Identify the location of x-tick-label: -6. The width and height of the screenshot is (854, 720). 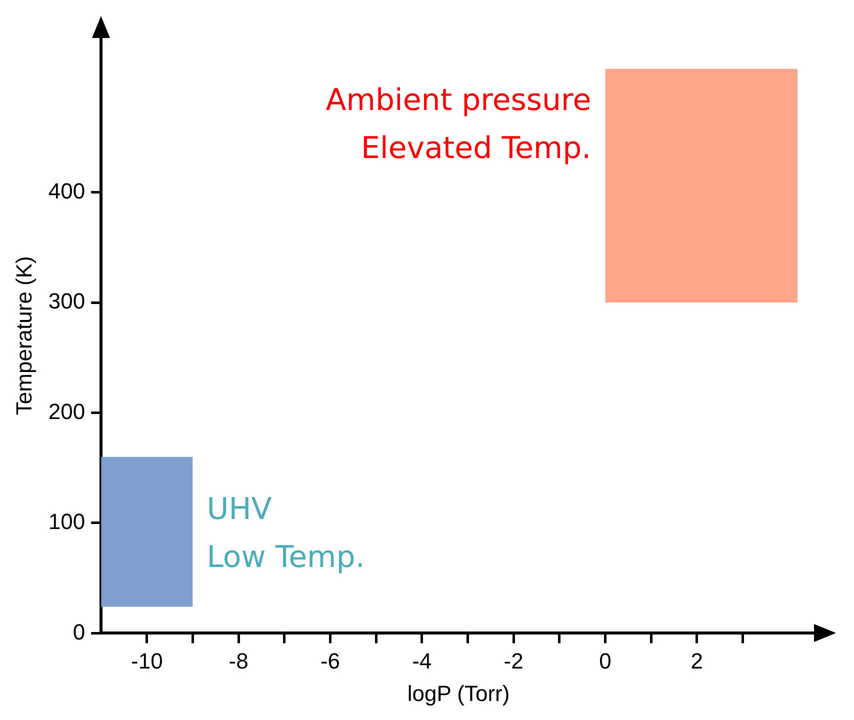
(330, 661).